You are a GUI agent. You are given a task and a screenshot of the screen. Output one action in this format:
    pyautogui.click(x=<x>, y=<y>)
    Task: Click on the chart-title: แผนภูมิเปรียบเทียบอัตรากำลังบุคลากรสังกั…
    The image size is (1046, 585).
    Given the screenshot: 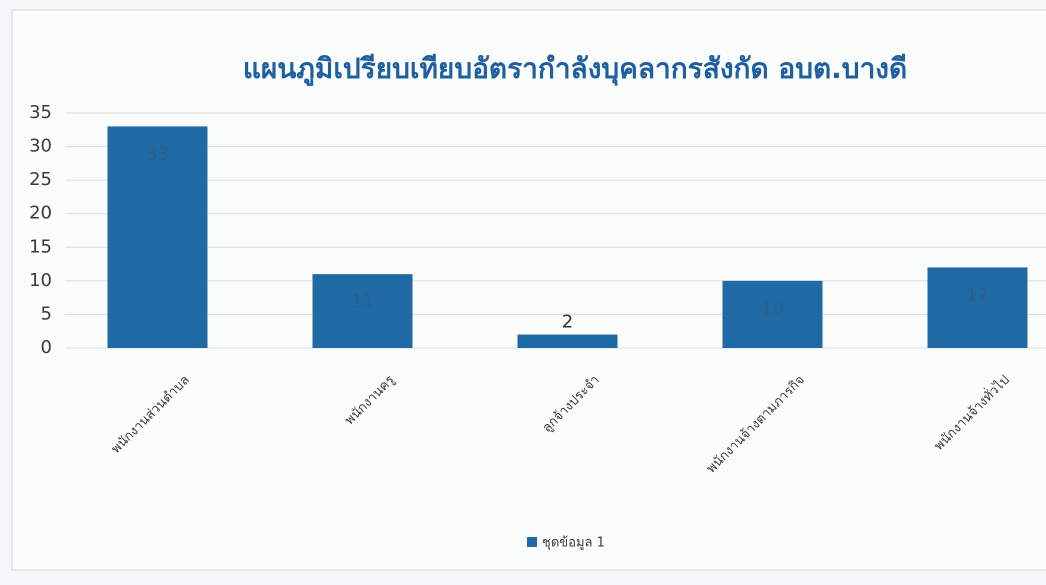 What is the action you would take?
    pyautogui.click(x=575, y=69)
    